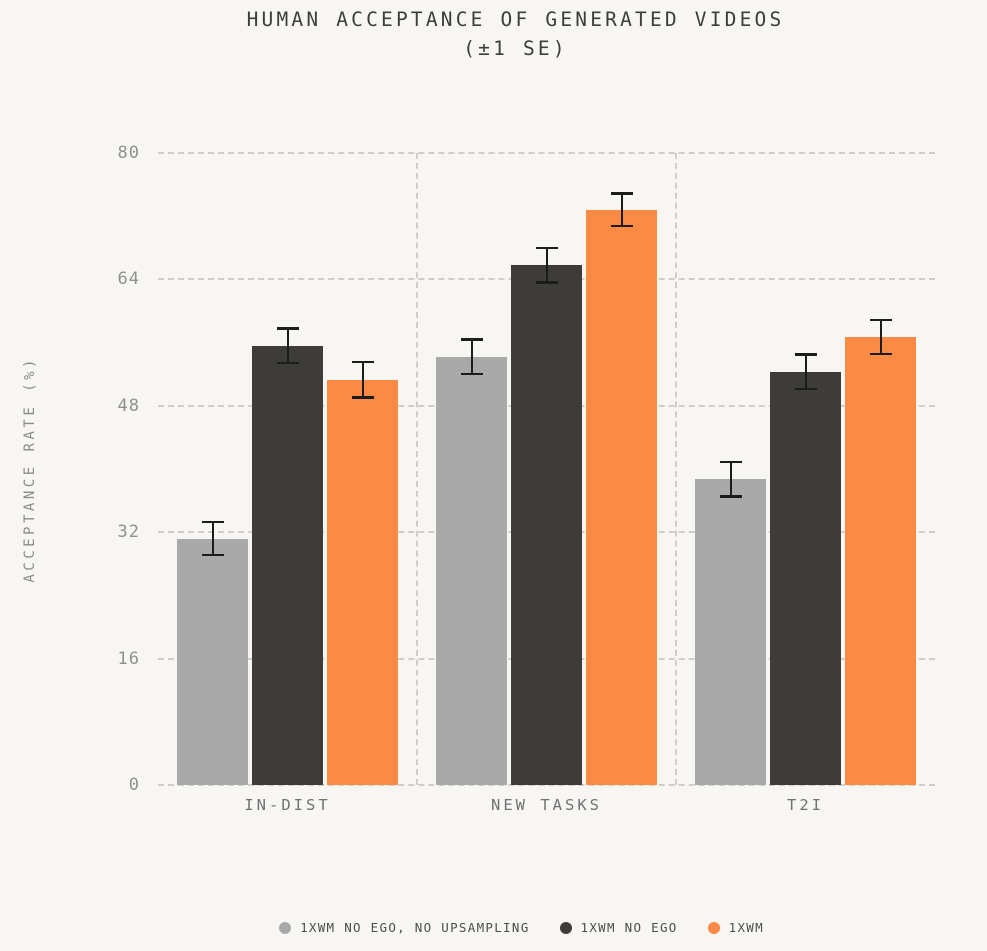  Describe the element at coordinates (287, 805) in the screenshot. I see `x-tick-label: IN-DIST` at that location.